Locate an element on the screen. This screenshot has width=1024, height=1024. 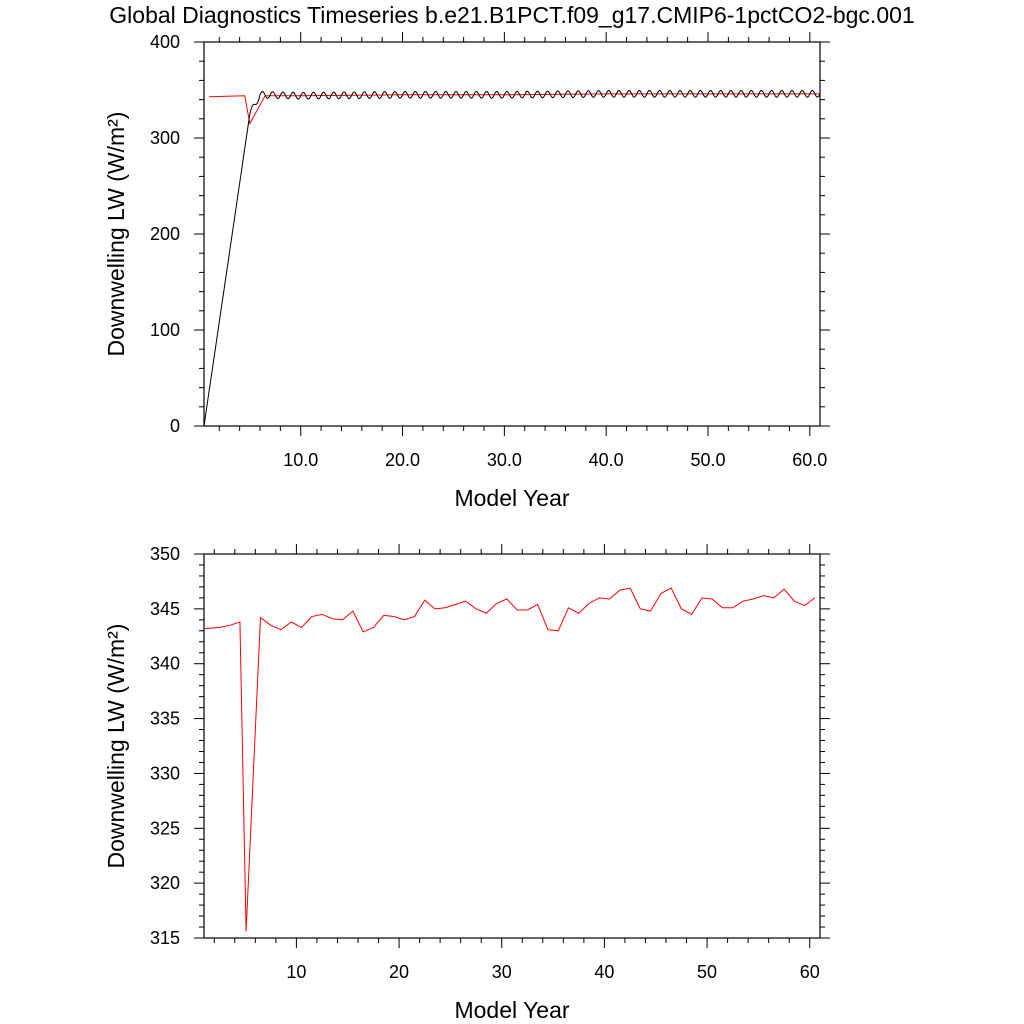
y-tick-label: 325 is located at coordinates (165, 828).